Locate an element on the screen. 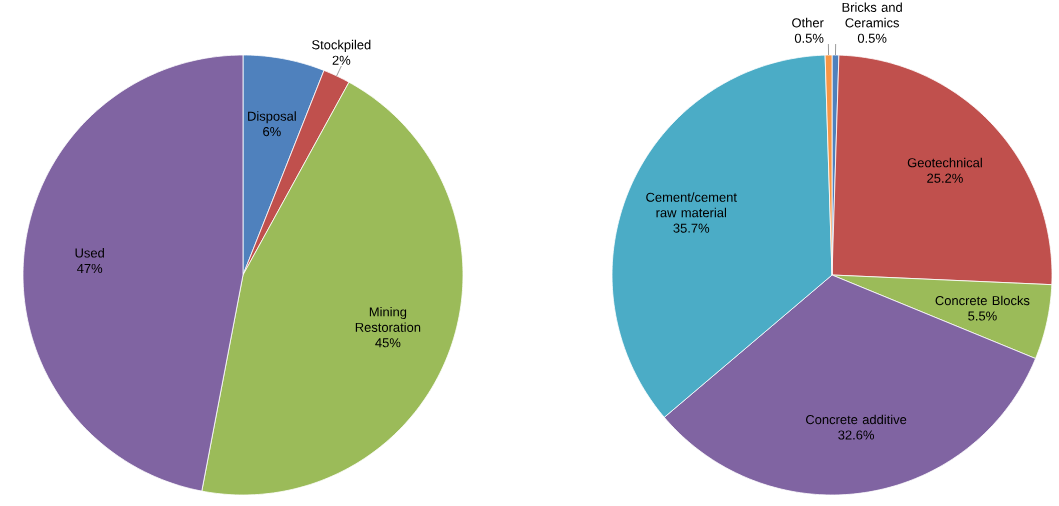 This screenshot has width=1059, height=506. slice-label: Geotechnical is located at coordinates (944, 162).